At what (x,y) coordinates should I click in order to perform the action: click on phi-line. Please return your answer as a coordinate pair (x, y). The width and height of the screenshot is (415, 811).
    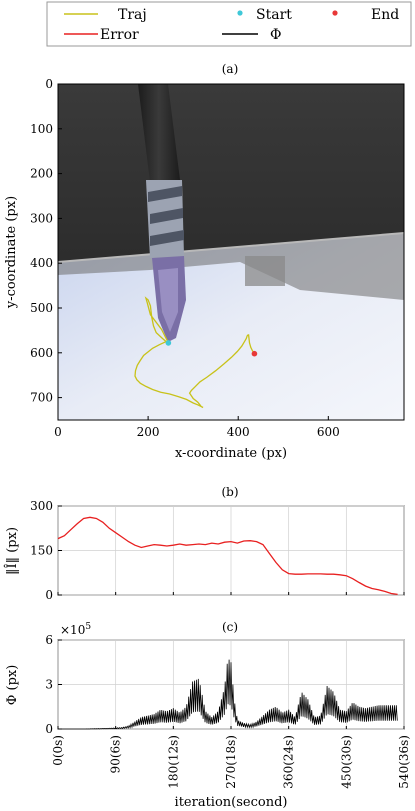
    Looking at the image, I should click on (228, 694).